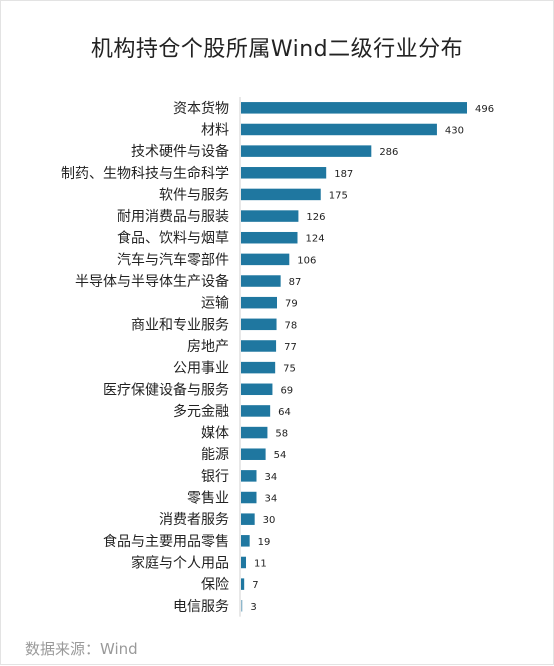  I want to click on category-label: 消费者服务, so click(194, 520).